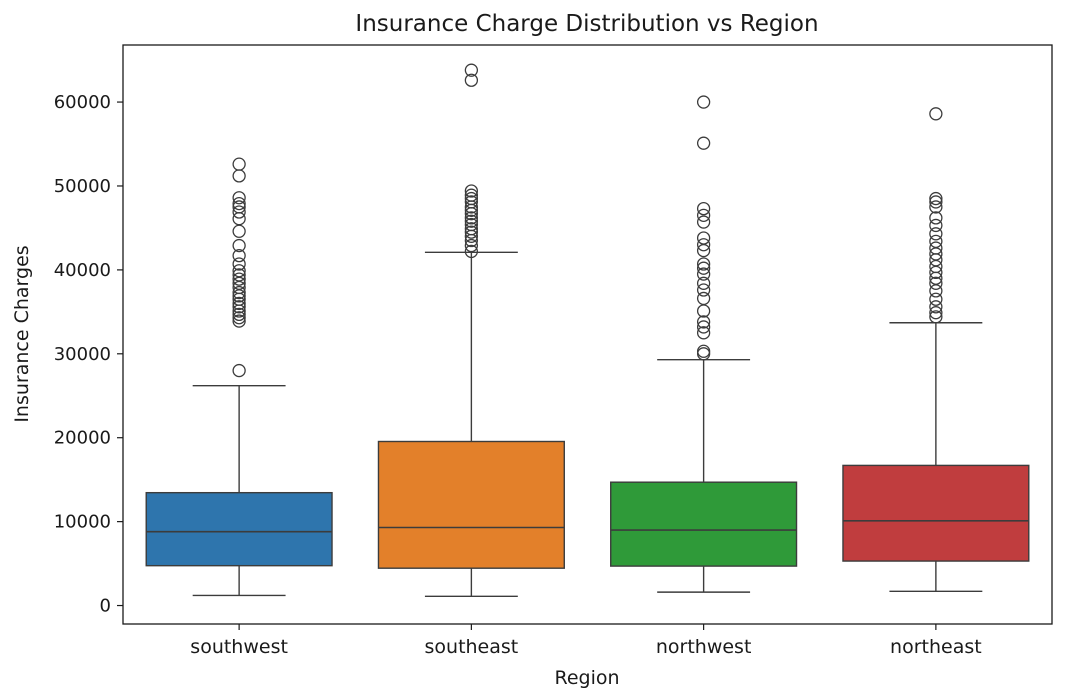  What do you see at coordinates (472, 647) in the screenshot?
I see `x-tick-label-southeast: southeast` at bounding box center [472, 647].